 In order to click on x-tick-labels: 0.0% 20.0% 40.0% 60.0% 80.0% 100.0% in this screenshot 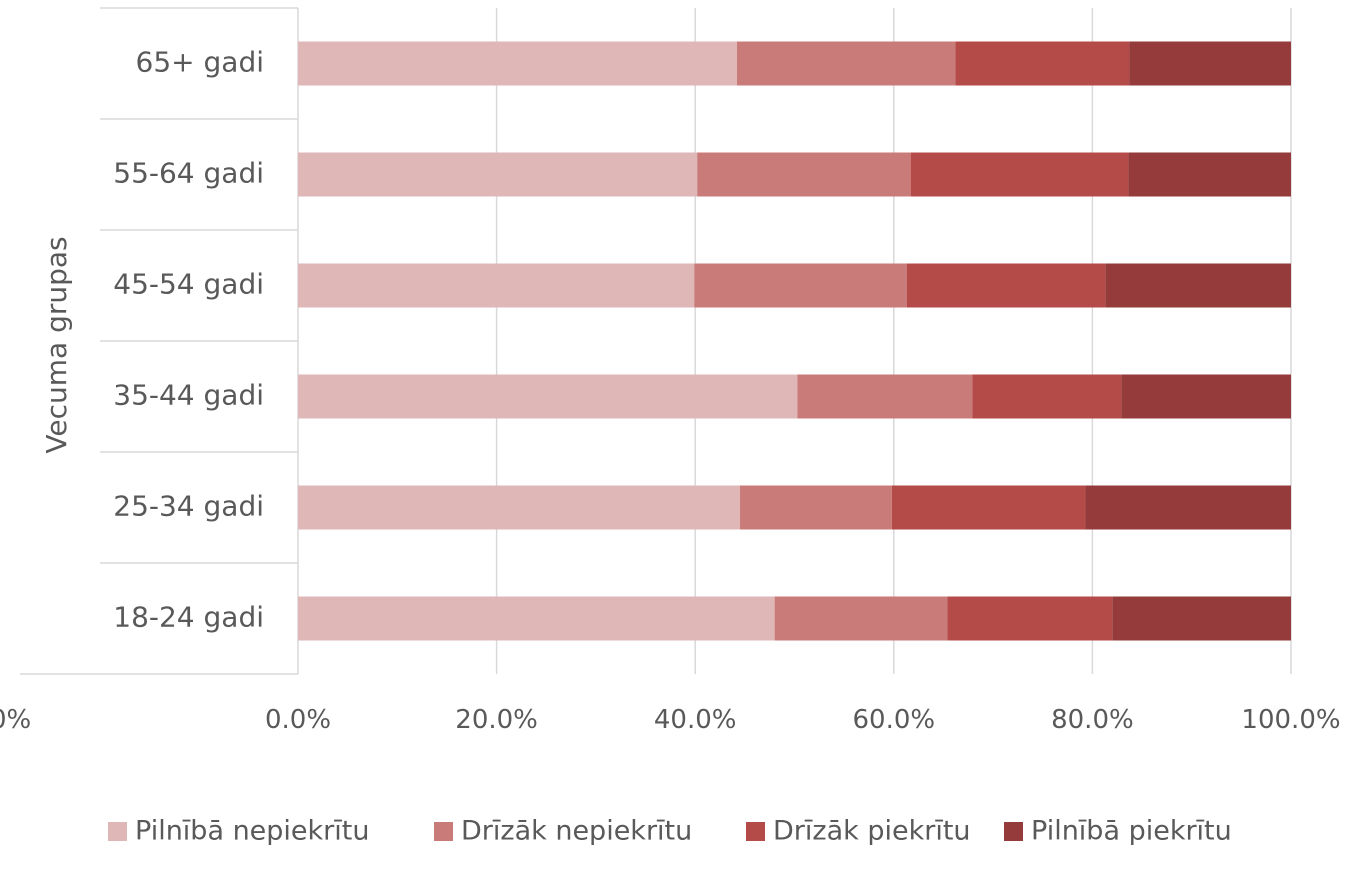, I will do `click(803, 720)`.